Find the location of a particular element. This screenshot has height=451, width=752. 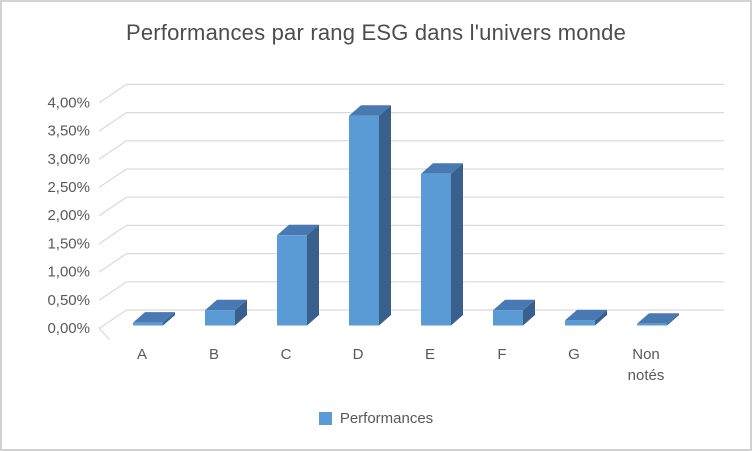

bar-top-G is located at coordinates (586, 315).